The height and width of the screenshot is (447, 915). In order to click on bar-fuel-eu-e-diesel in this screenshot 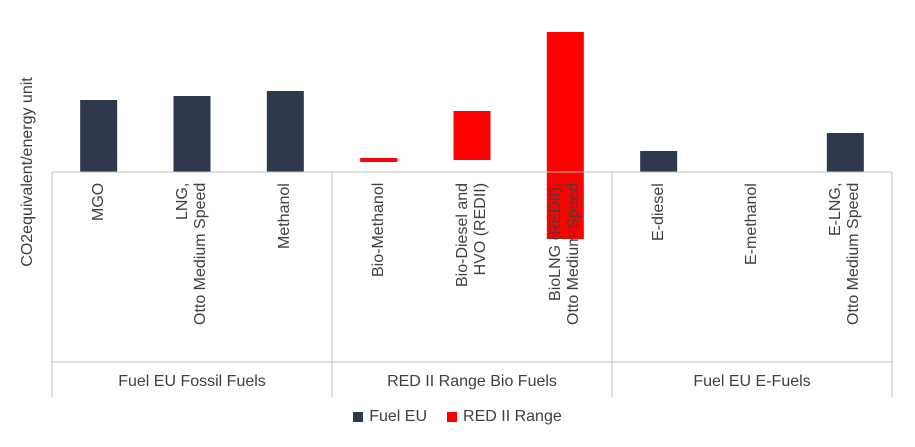, I will do `click(659, 161)`.